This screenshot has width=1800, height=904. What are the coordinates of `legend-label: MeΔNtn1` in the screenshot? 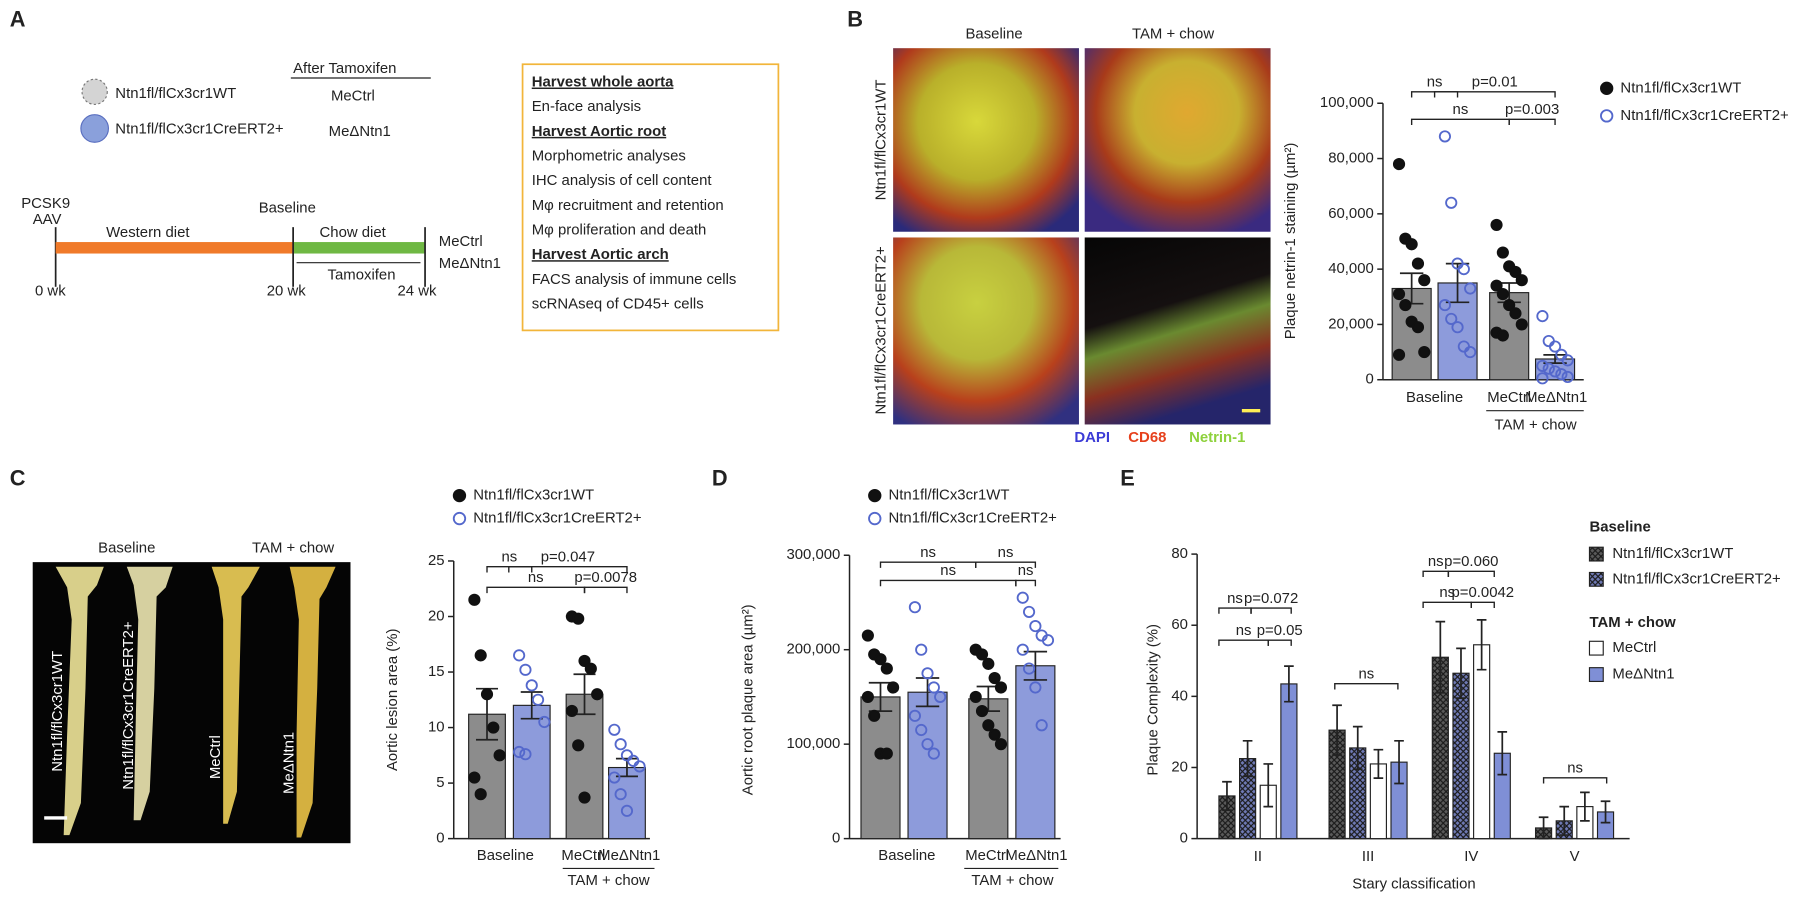 It's located at (1643, 674).